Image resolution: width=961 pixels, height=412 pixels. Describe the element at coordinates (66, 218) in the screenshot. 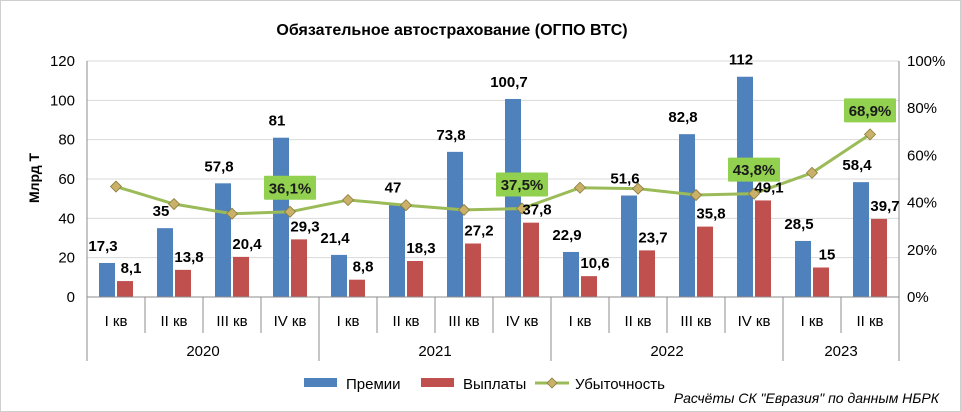

I see `y-tick-label: 40` at that location.